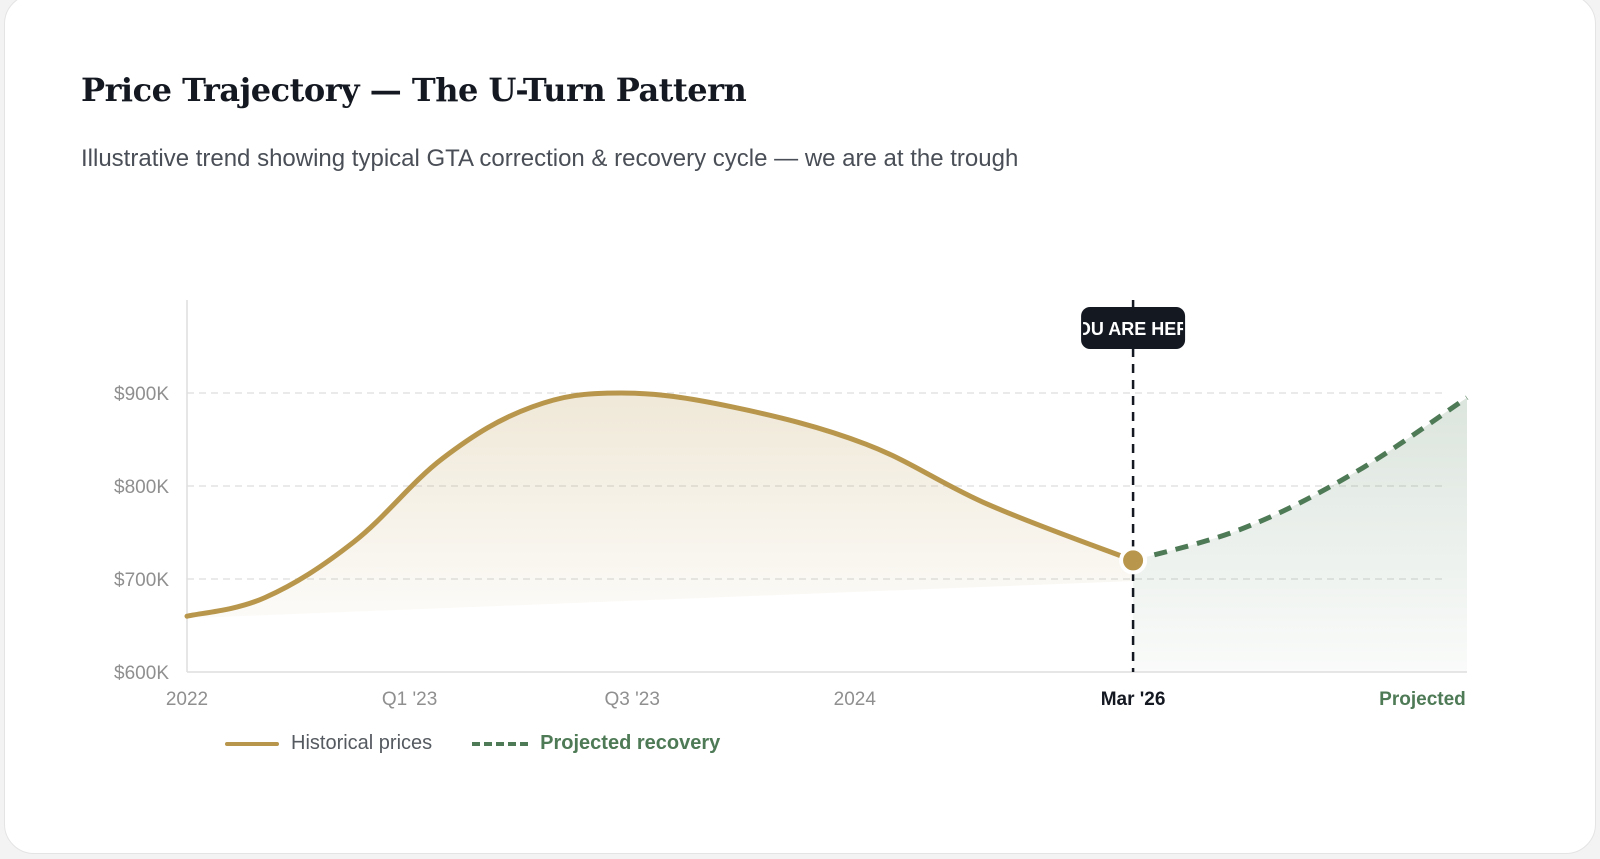 Image resolution: width=1600 pixels, height=859 pixels. I want to click on legend-historical: Historical prices, so click(328, 743).